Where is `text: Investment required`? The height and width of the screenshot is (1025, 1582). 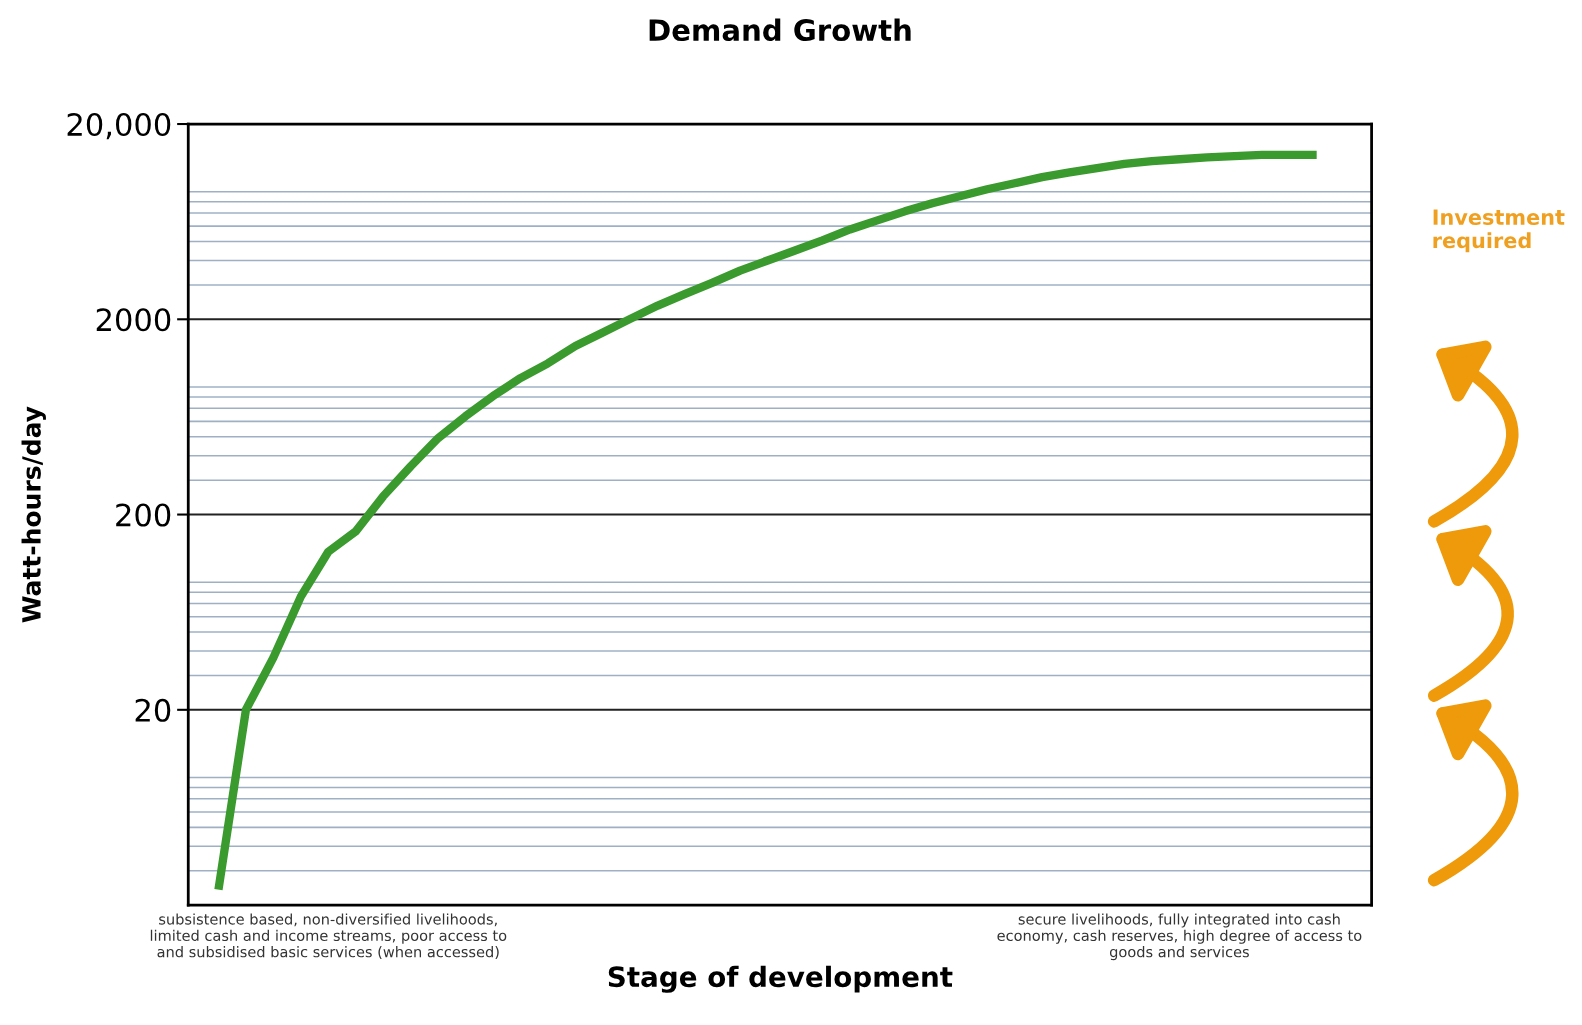
text: Investment required is located at coordinates (1499, 231).